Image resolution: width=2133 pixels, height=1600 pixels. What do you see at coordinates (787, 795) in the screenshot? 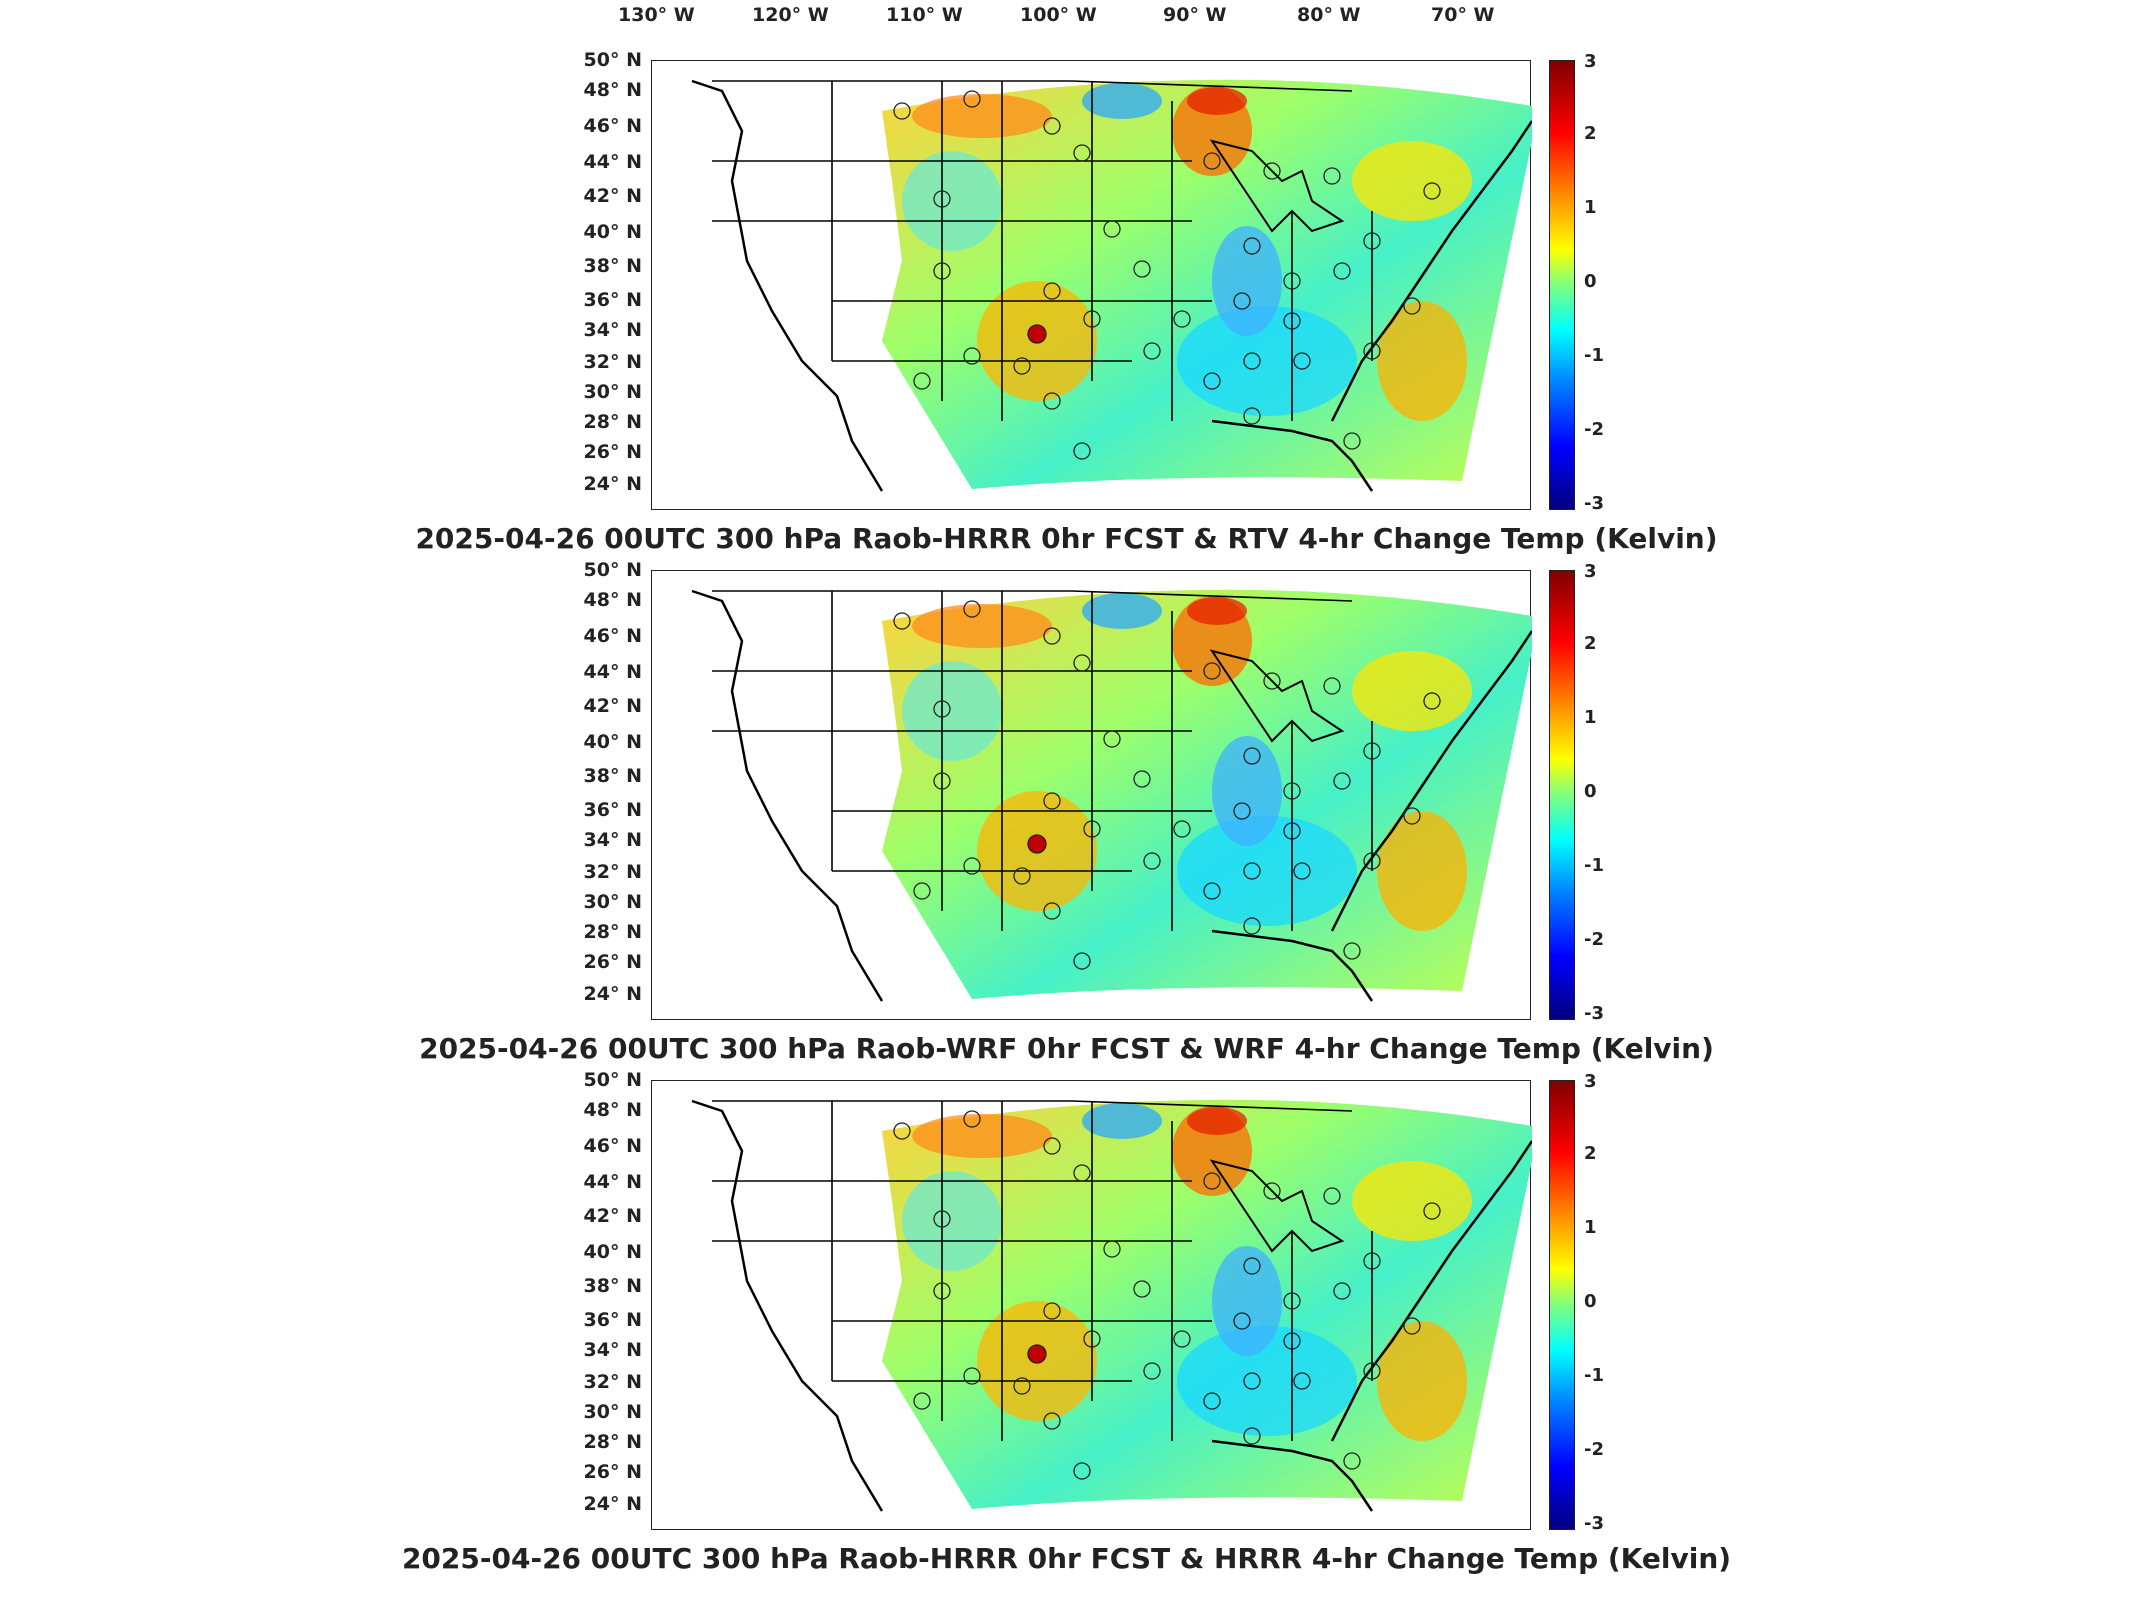
I see `west-coastline` at bounding box center [787, 795].